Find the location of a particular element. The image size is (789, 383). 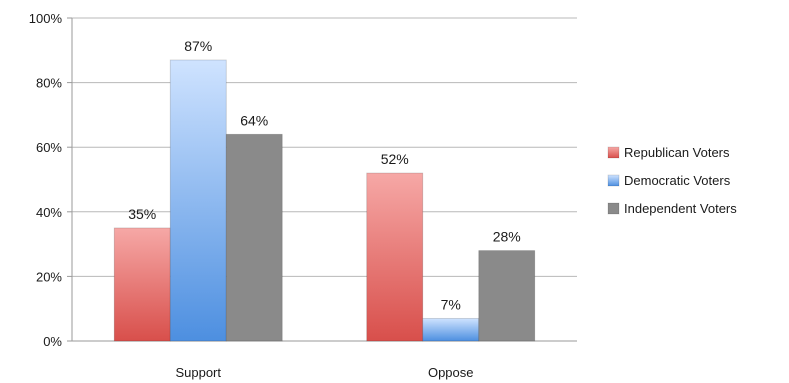

y-axis: 0% 20% 40% 60% 80% 100% is located at coordinates (51, 180).